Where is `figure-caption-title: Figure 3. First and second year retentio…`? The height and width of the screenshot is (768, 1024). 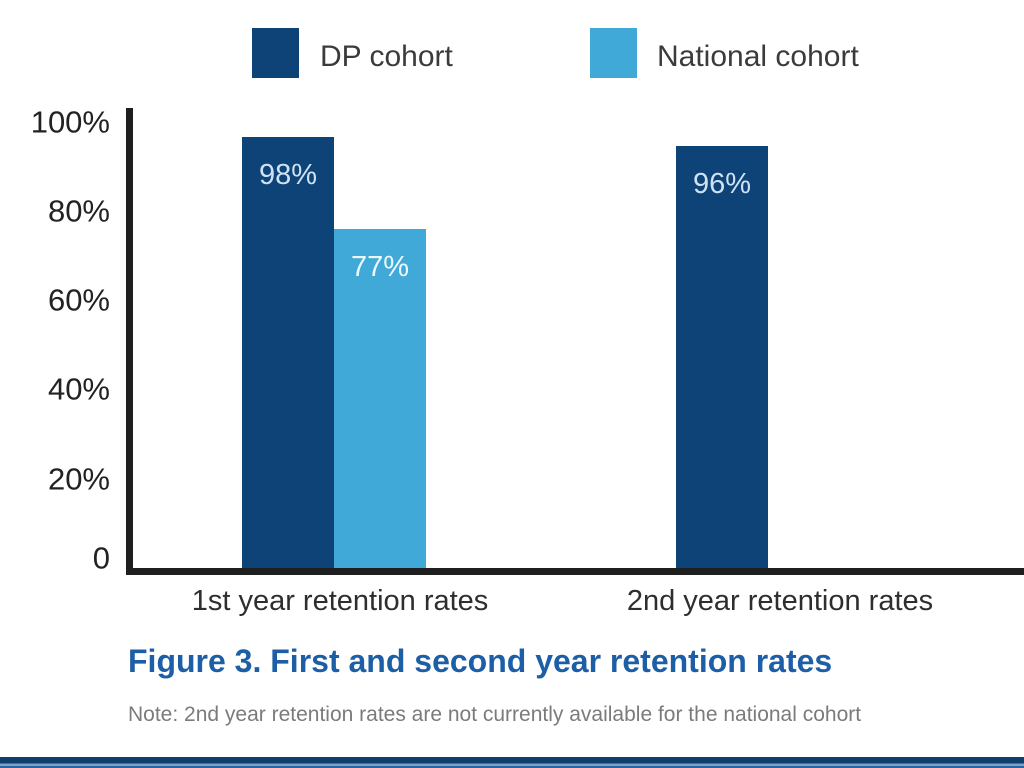
figure-caption-title: Figure 3. First and second year retentio… is located at coordinates (480, 661).